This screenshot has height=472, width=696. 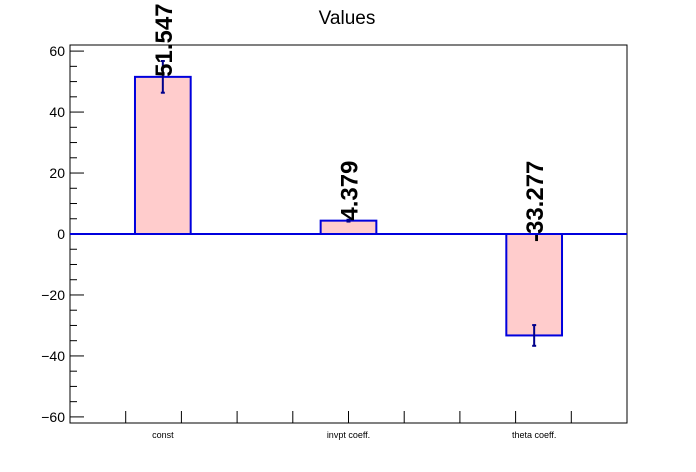 I want to click on y-tick-label: 20, so click(x=57, y=173).